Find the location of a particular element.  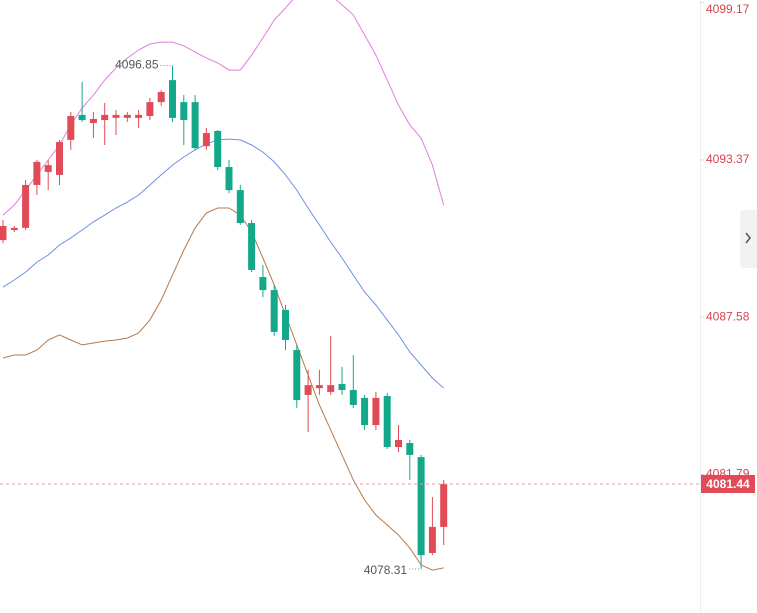

y-tick-label: 4087.58 is located at coordinates (728, 316).